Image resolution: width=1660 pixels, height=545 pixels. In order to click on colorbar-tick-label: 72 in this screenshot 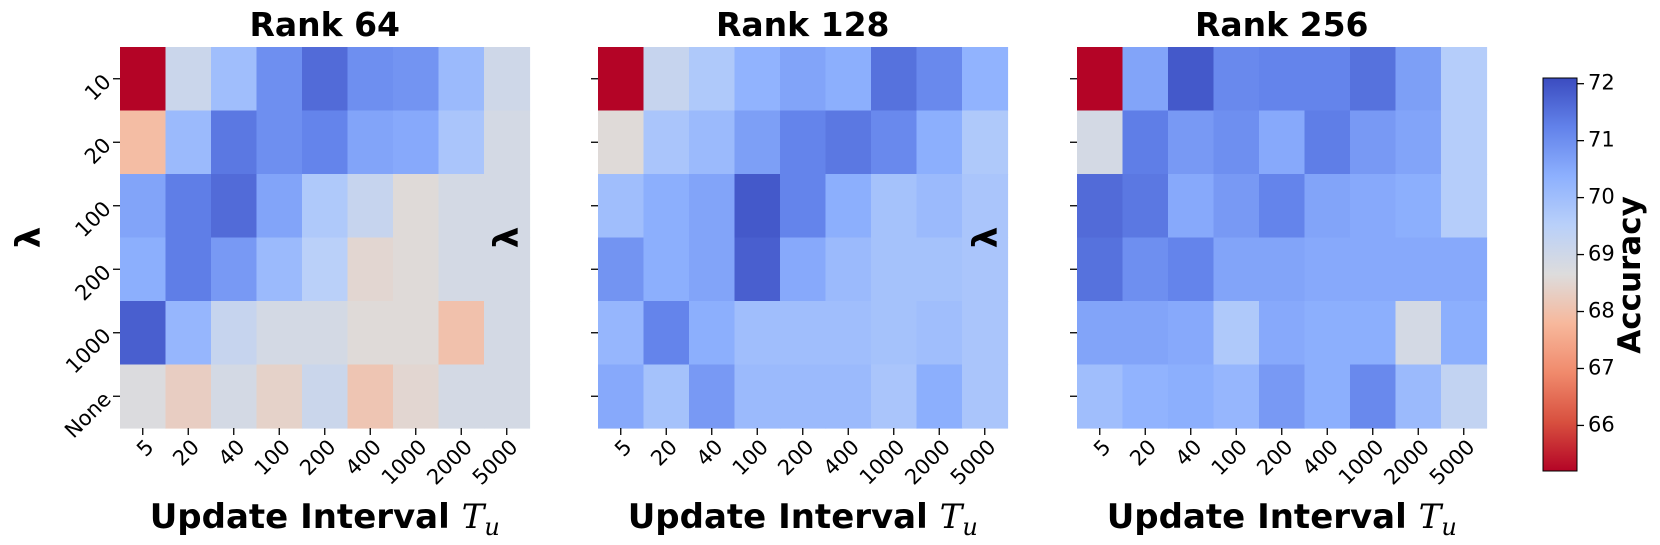, I will do `click(1601, 83)`.